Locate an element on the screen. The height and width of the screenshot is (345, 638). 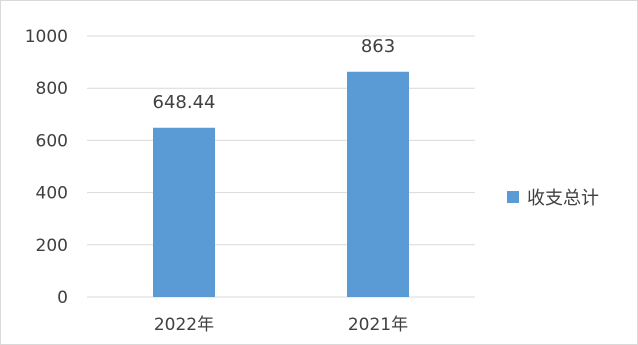
legend-label: 收支总计 is located at coordinates (563, 198).